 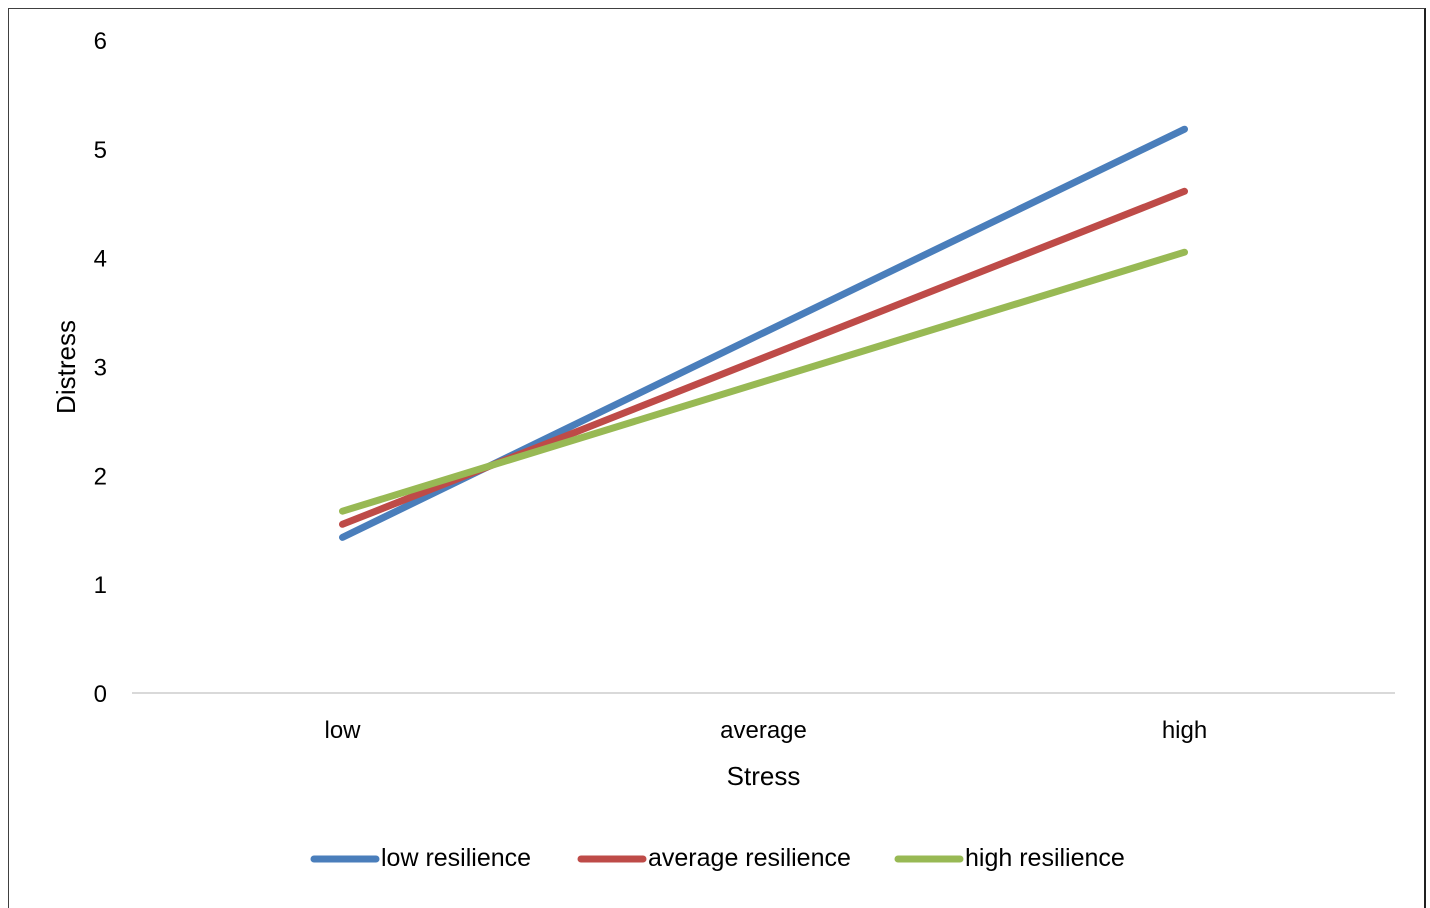 What do you see at coordinates (1045, 858) in the screenshot?
I see `legend-label: high resilience` at bounding box center [1045, 858].